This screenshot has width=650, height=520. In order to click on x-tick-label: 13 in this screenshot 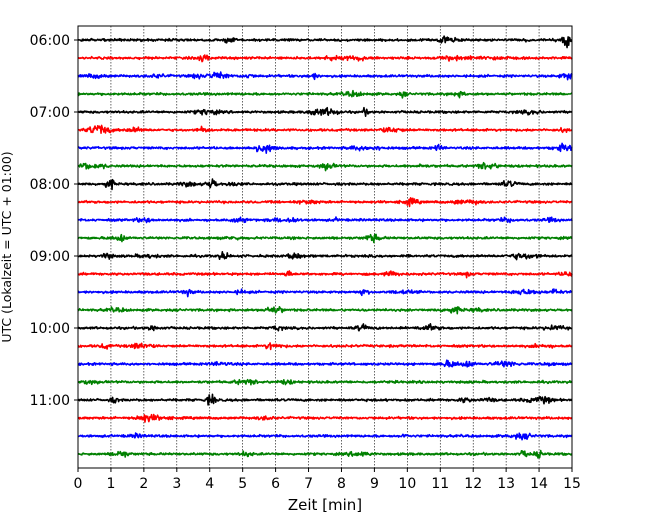, I will do `click(506, 484)`.